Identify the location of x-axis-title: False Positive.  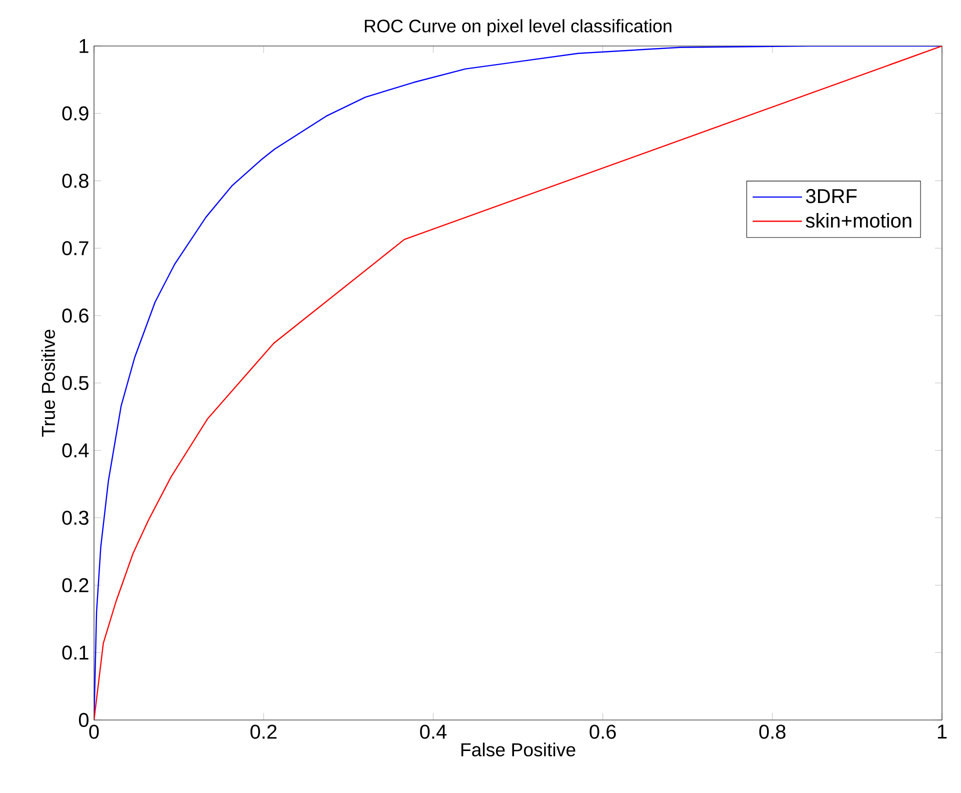
(518, 749).